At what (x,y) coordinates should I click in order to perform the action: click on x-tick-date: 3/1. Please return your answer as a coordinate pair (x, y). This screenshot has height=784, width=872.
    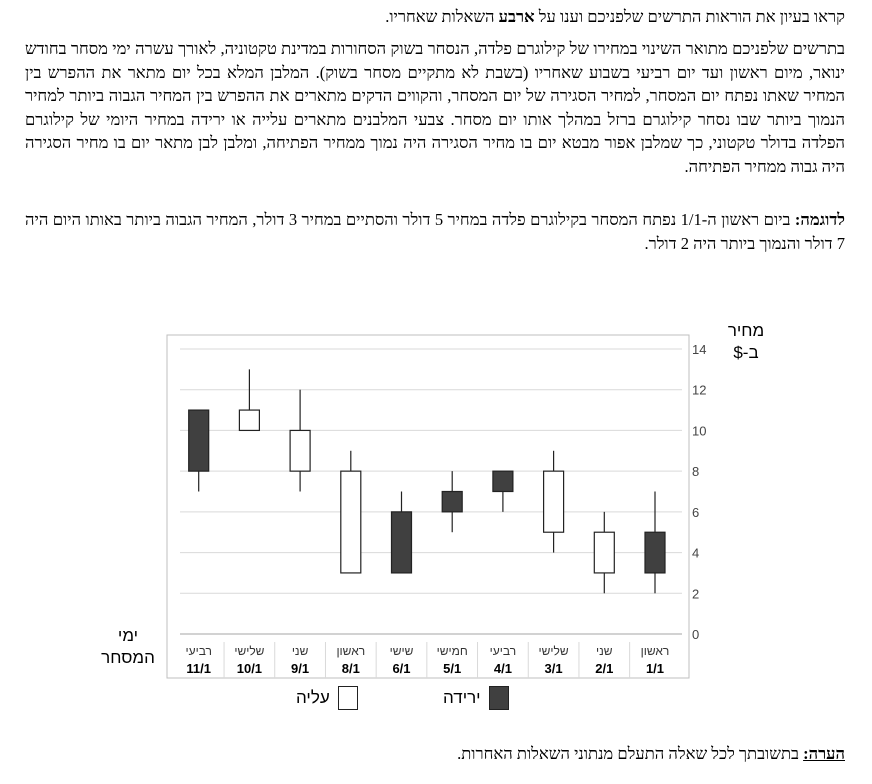
    Looking at the image, I should click on (554, 668).